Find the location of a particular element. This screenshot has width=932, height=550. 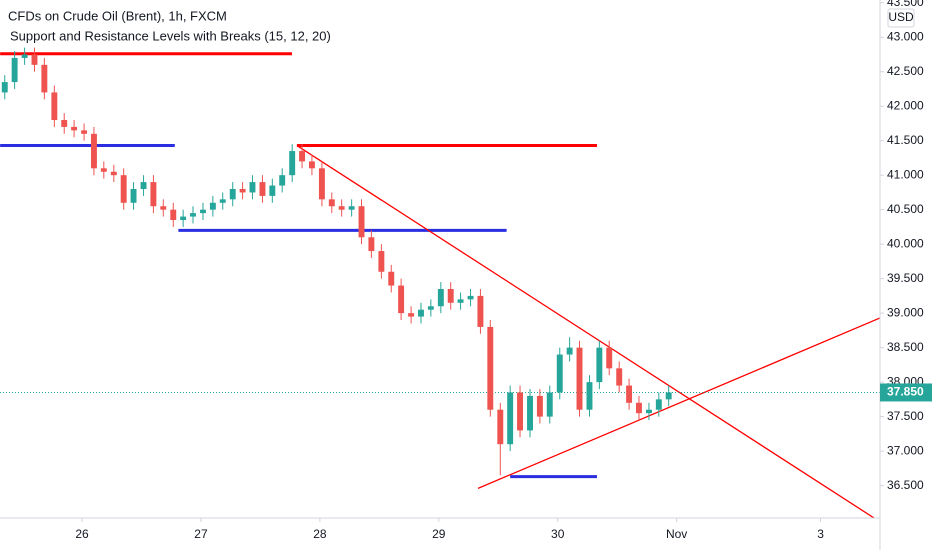

x-tick-label: 26 is located at coordinates (82, 534).